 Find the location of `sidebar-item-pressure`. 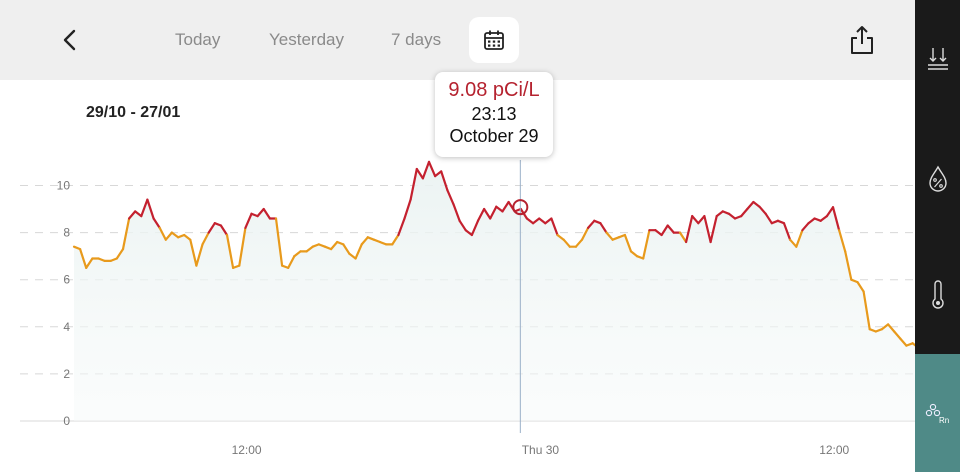

sidebar-item-pressure is located at coordinates (937, 59).